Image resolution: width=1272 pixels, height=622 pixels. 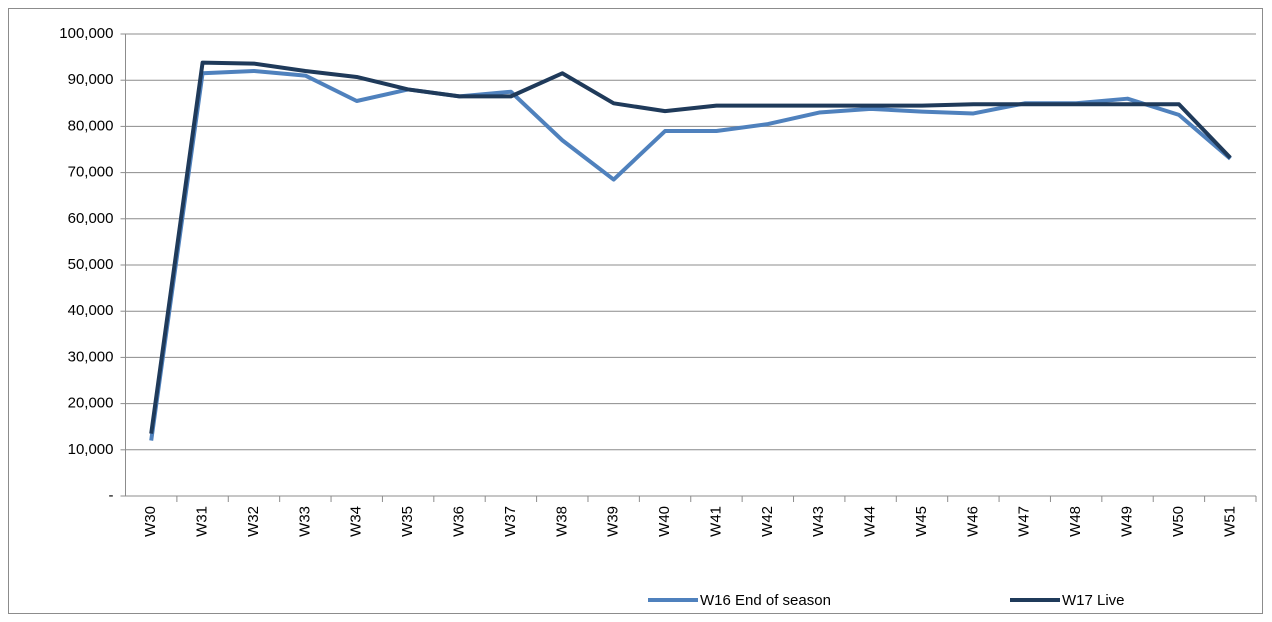 I want to click on x-tick-label: W46, so click(x=972, y=521).